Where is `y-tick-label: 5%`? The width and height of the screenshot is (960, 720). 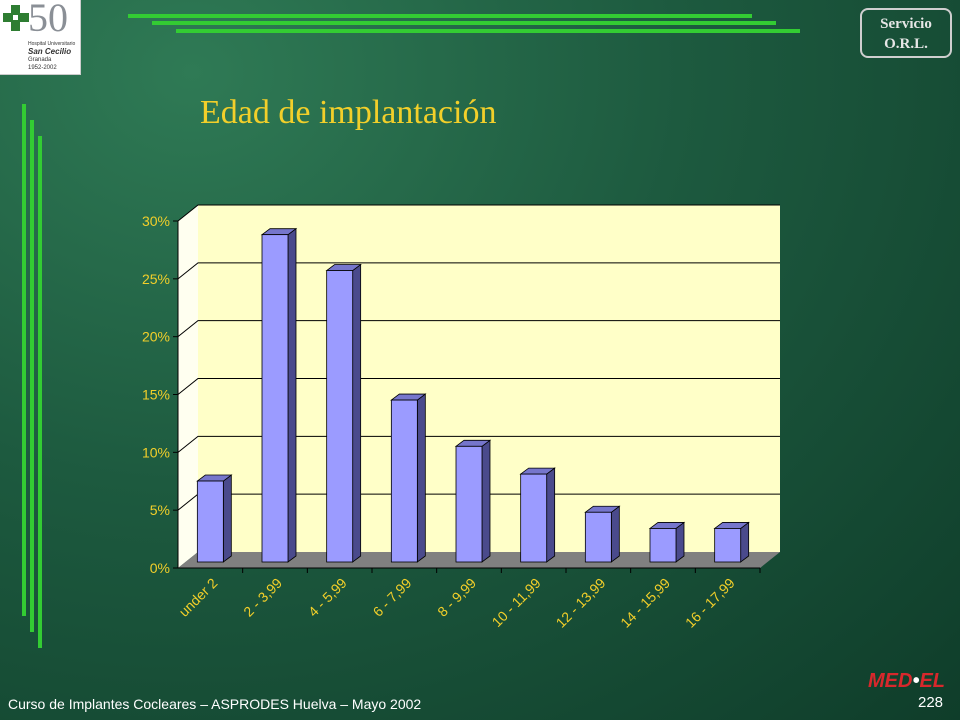
y-tick-label: 5% is located at coordinates (160, 510).